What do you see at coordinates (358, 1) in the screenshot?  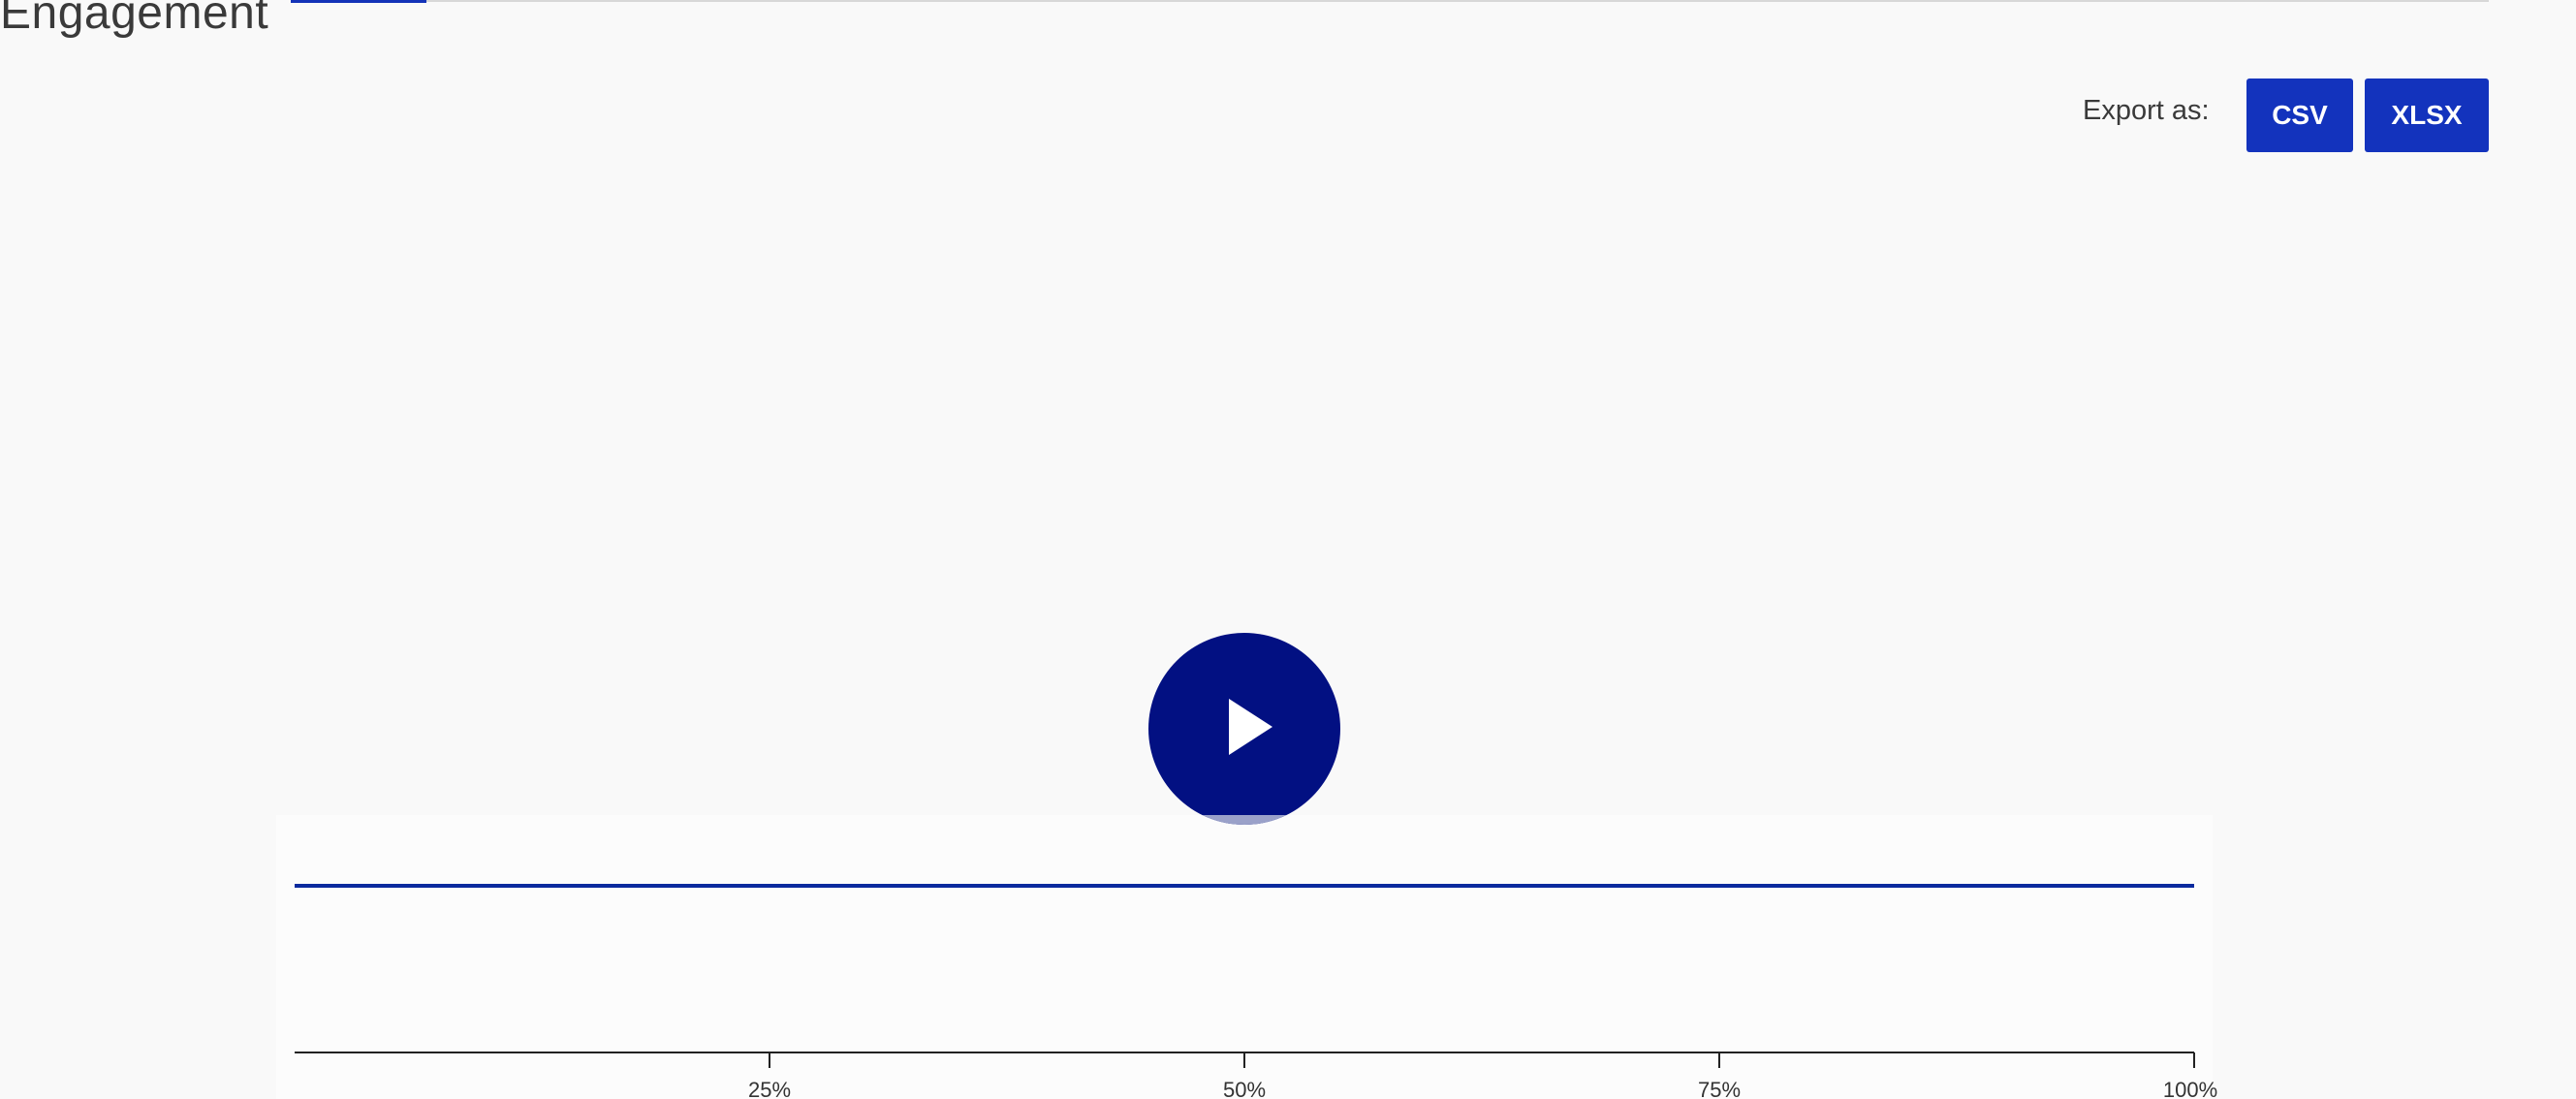 I see `active-tab-indicator` at bounding box center [358, 1].